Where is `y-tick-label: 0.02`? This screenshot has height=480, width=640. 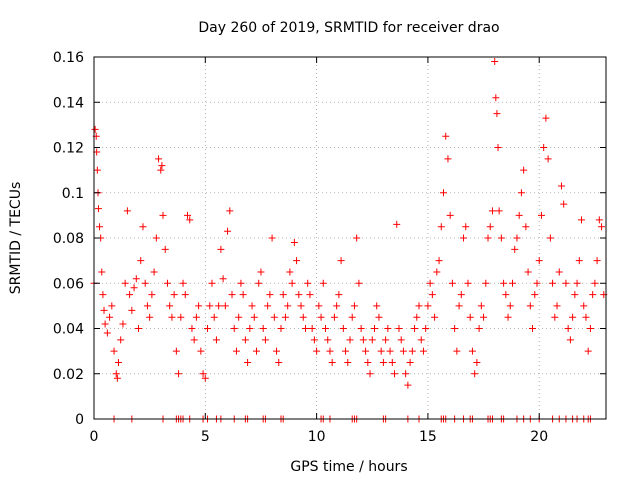 y-tick-label: 0.02 is located at coordinates (68, 375).